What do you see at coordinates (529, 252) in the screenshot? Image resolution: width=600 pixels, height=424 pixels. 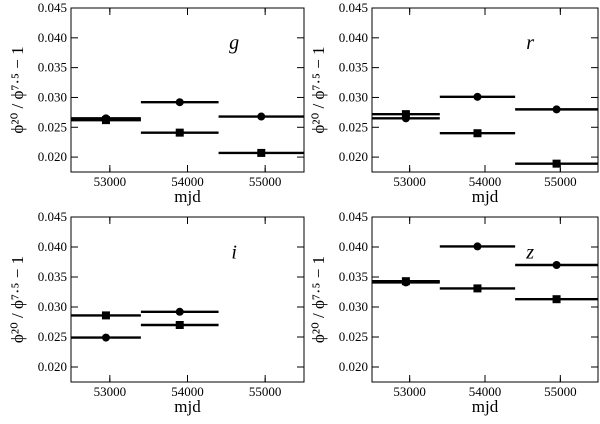 I see `panel-band-label: z` at bounding box center [529, 252].